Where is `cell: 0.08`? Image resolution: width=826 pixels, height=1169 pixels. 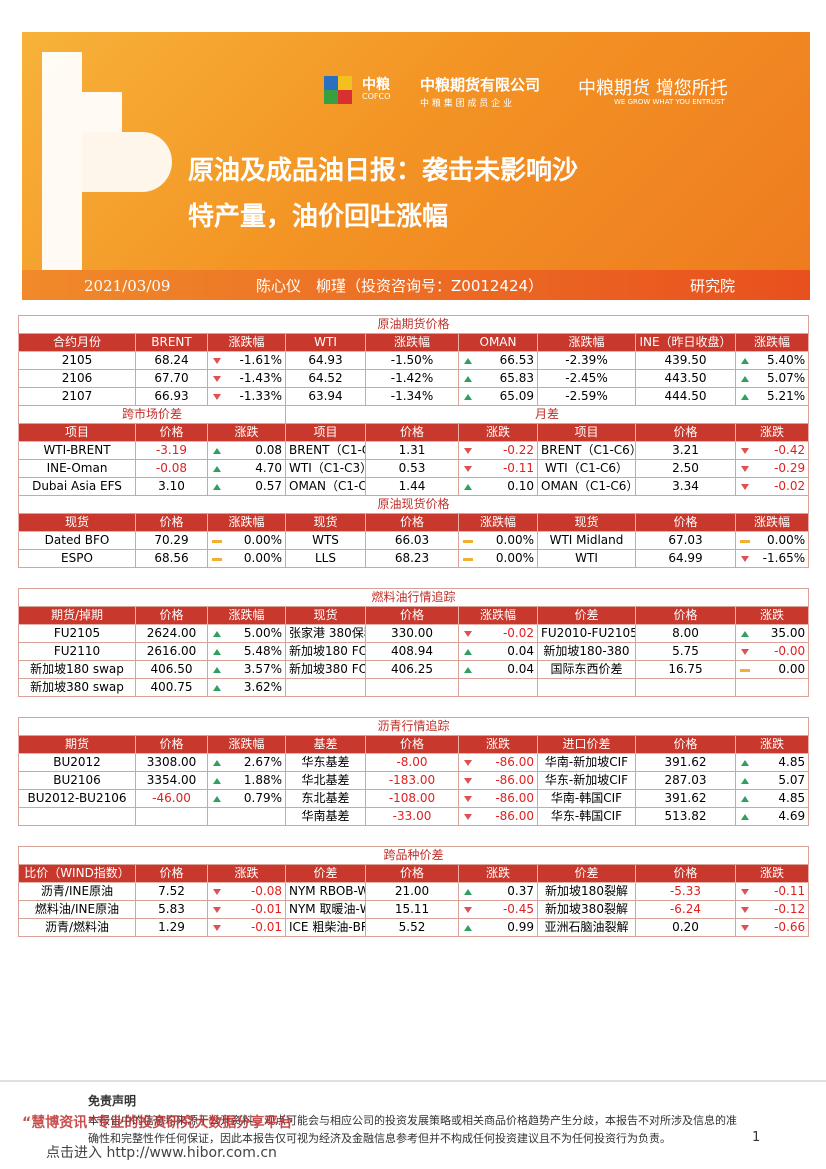 cell: 0.08 is located at coordinates (246, 450).